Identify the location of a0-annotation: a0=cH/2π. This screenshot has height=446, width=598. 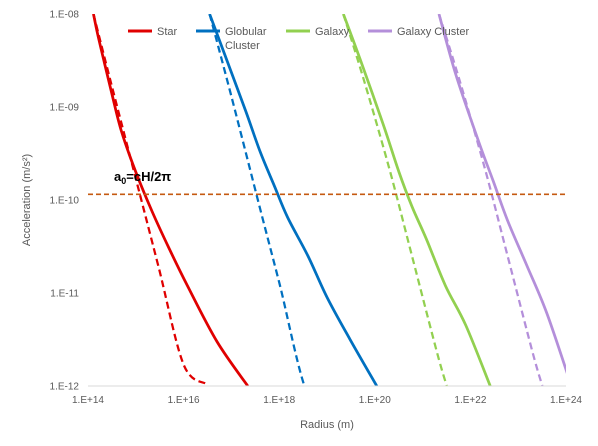
(142, 177).